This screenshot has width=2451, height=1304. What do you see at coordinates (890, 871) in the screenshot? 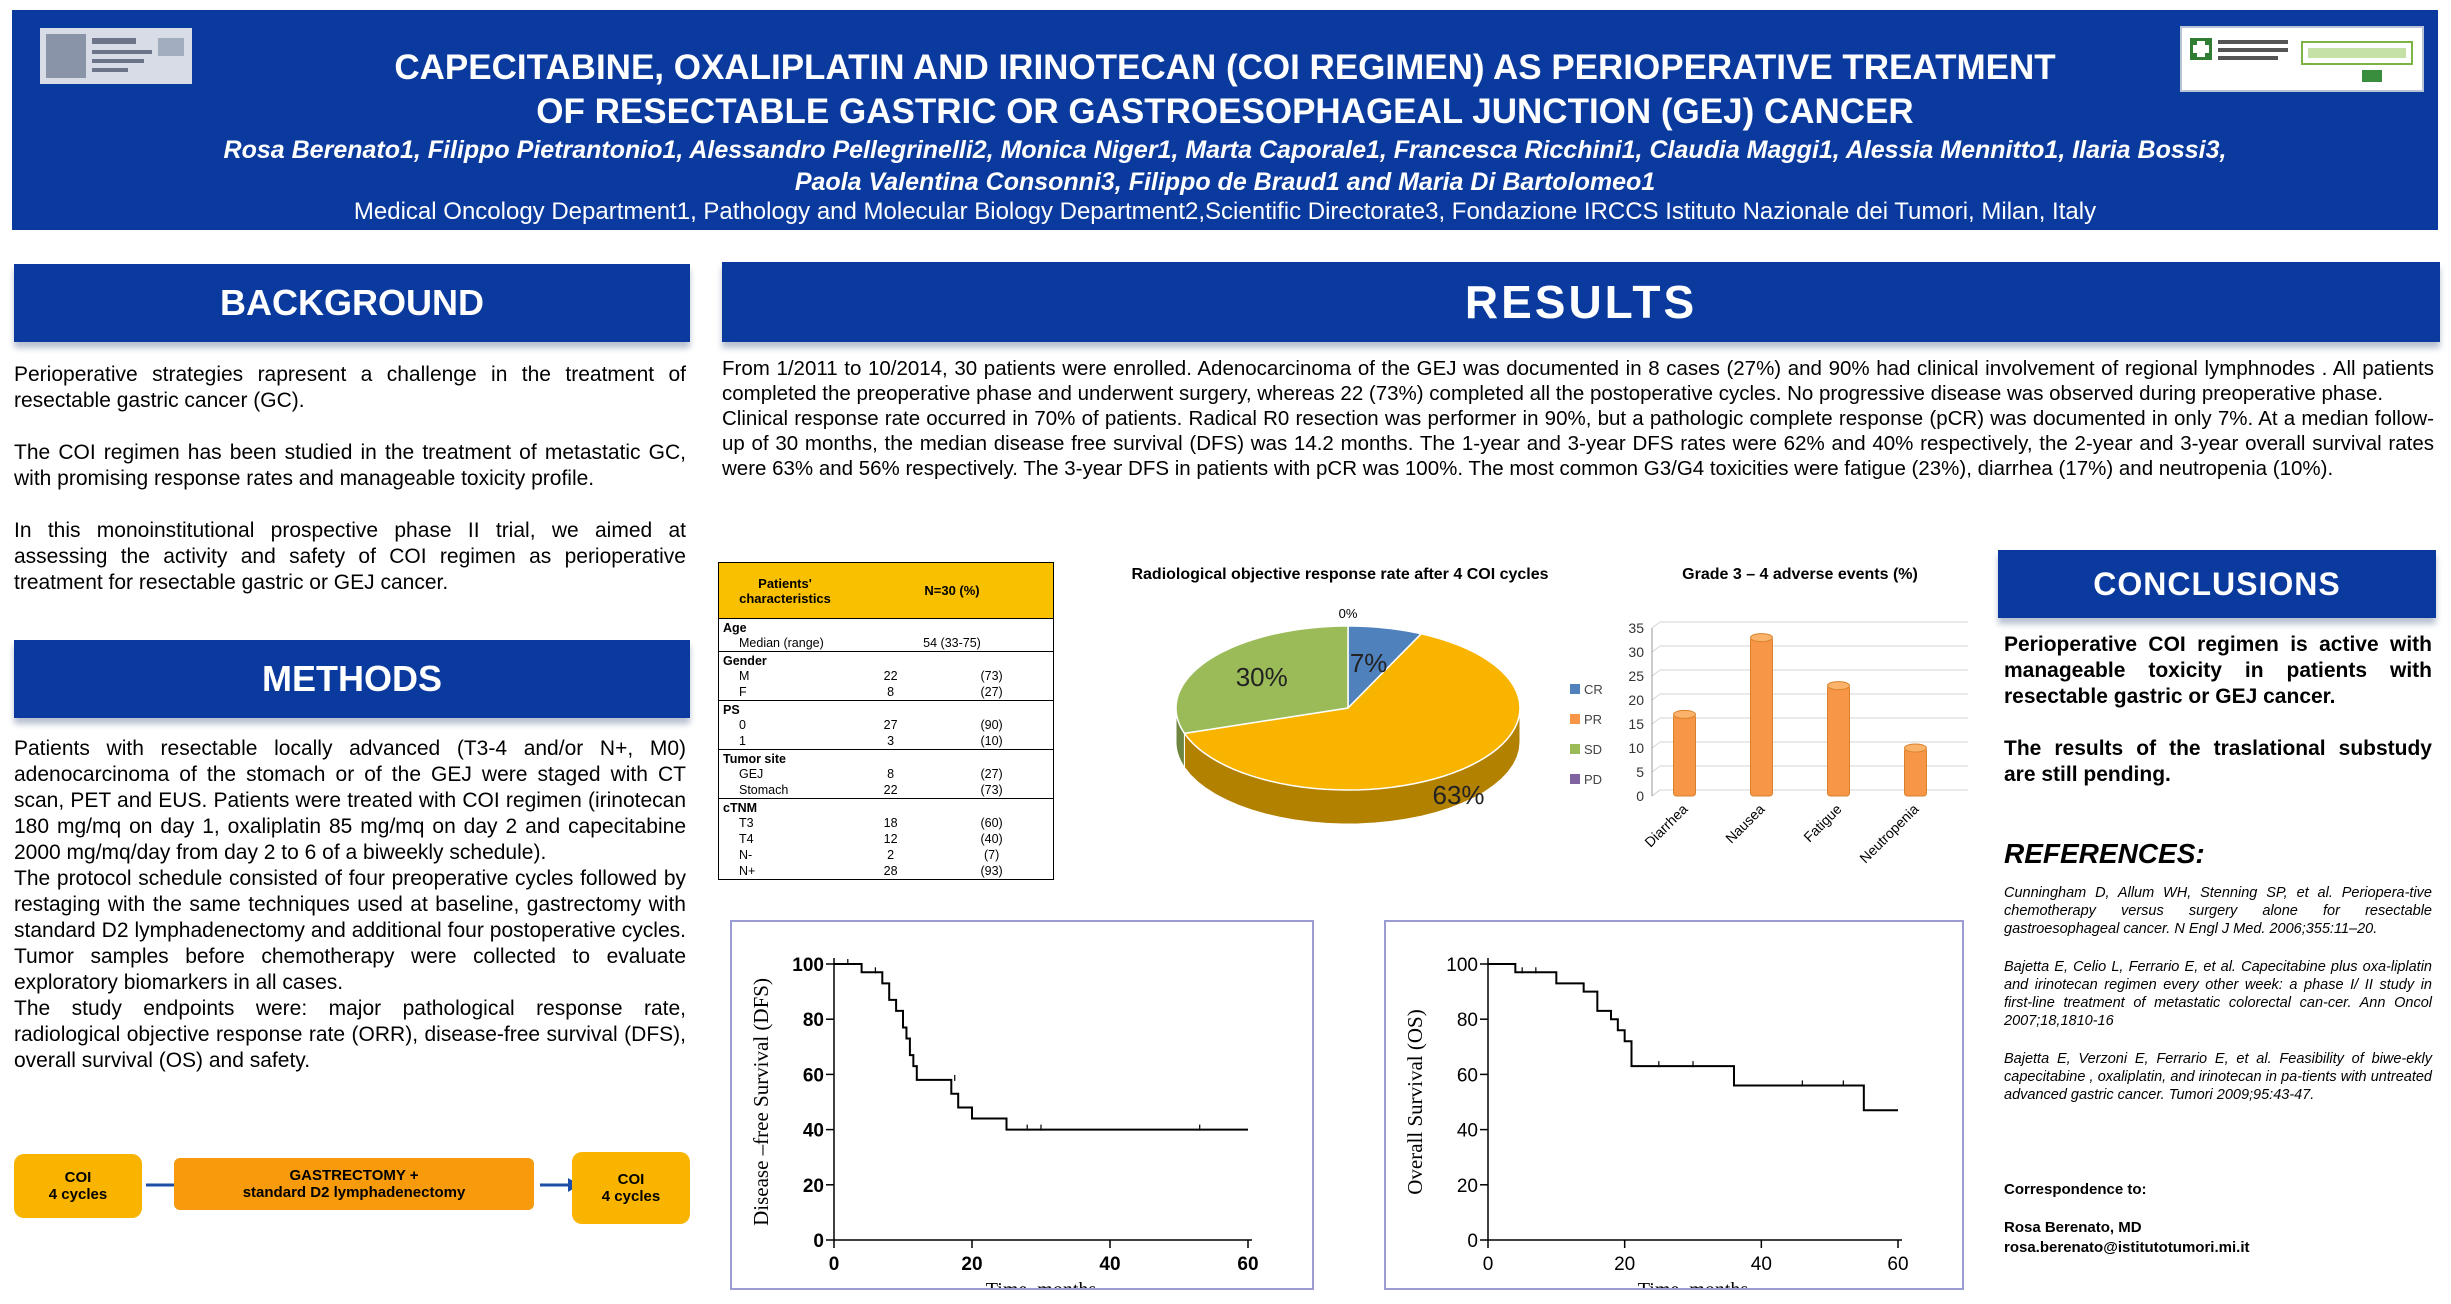
I see `table-cell: 28` at bounding box center [890, 871].